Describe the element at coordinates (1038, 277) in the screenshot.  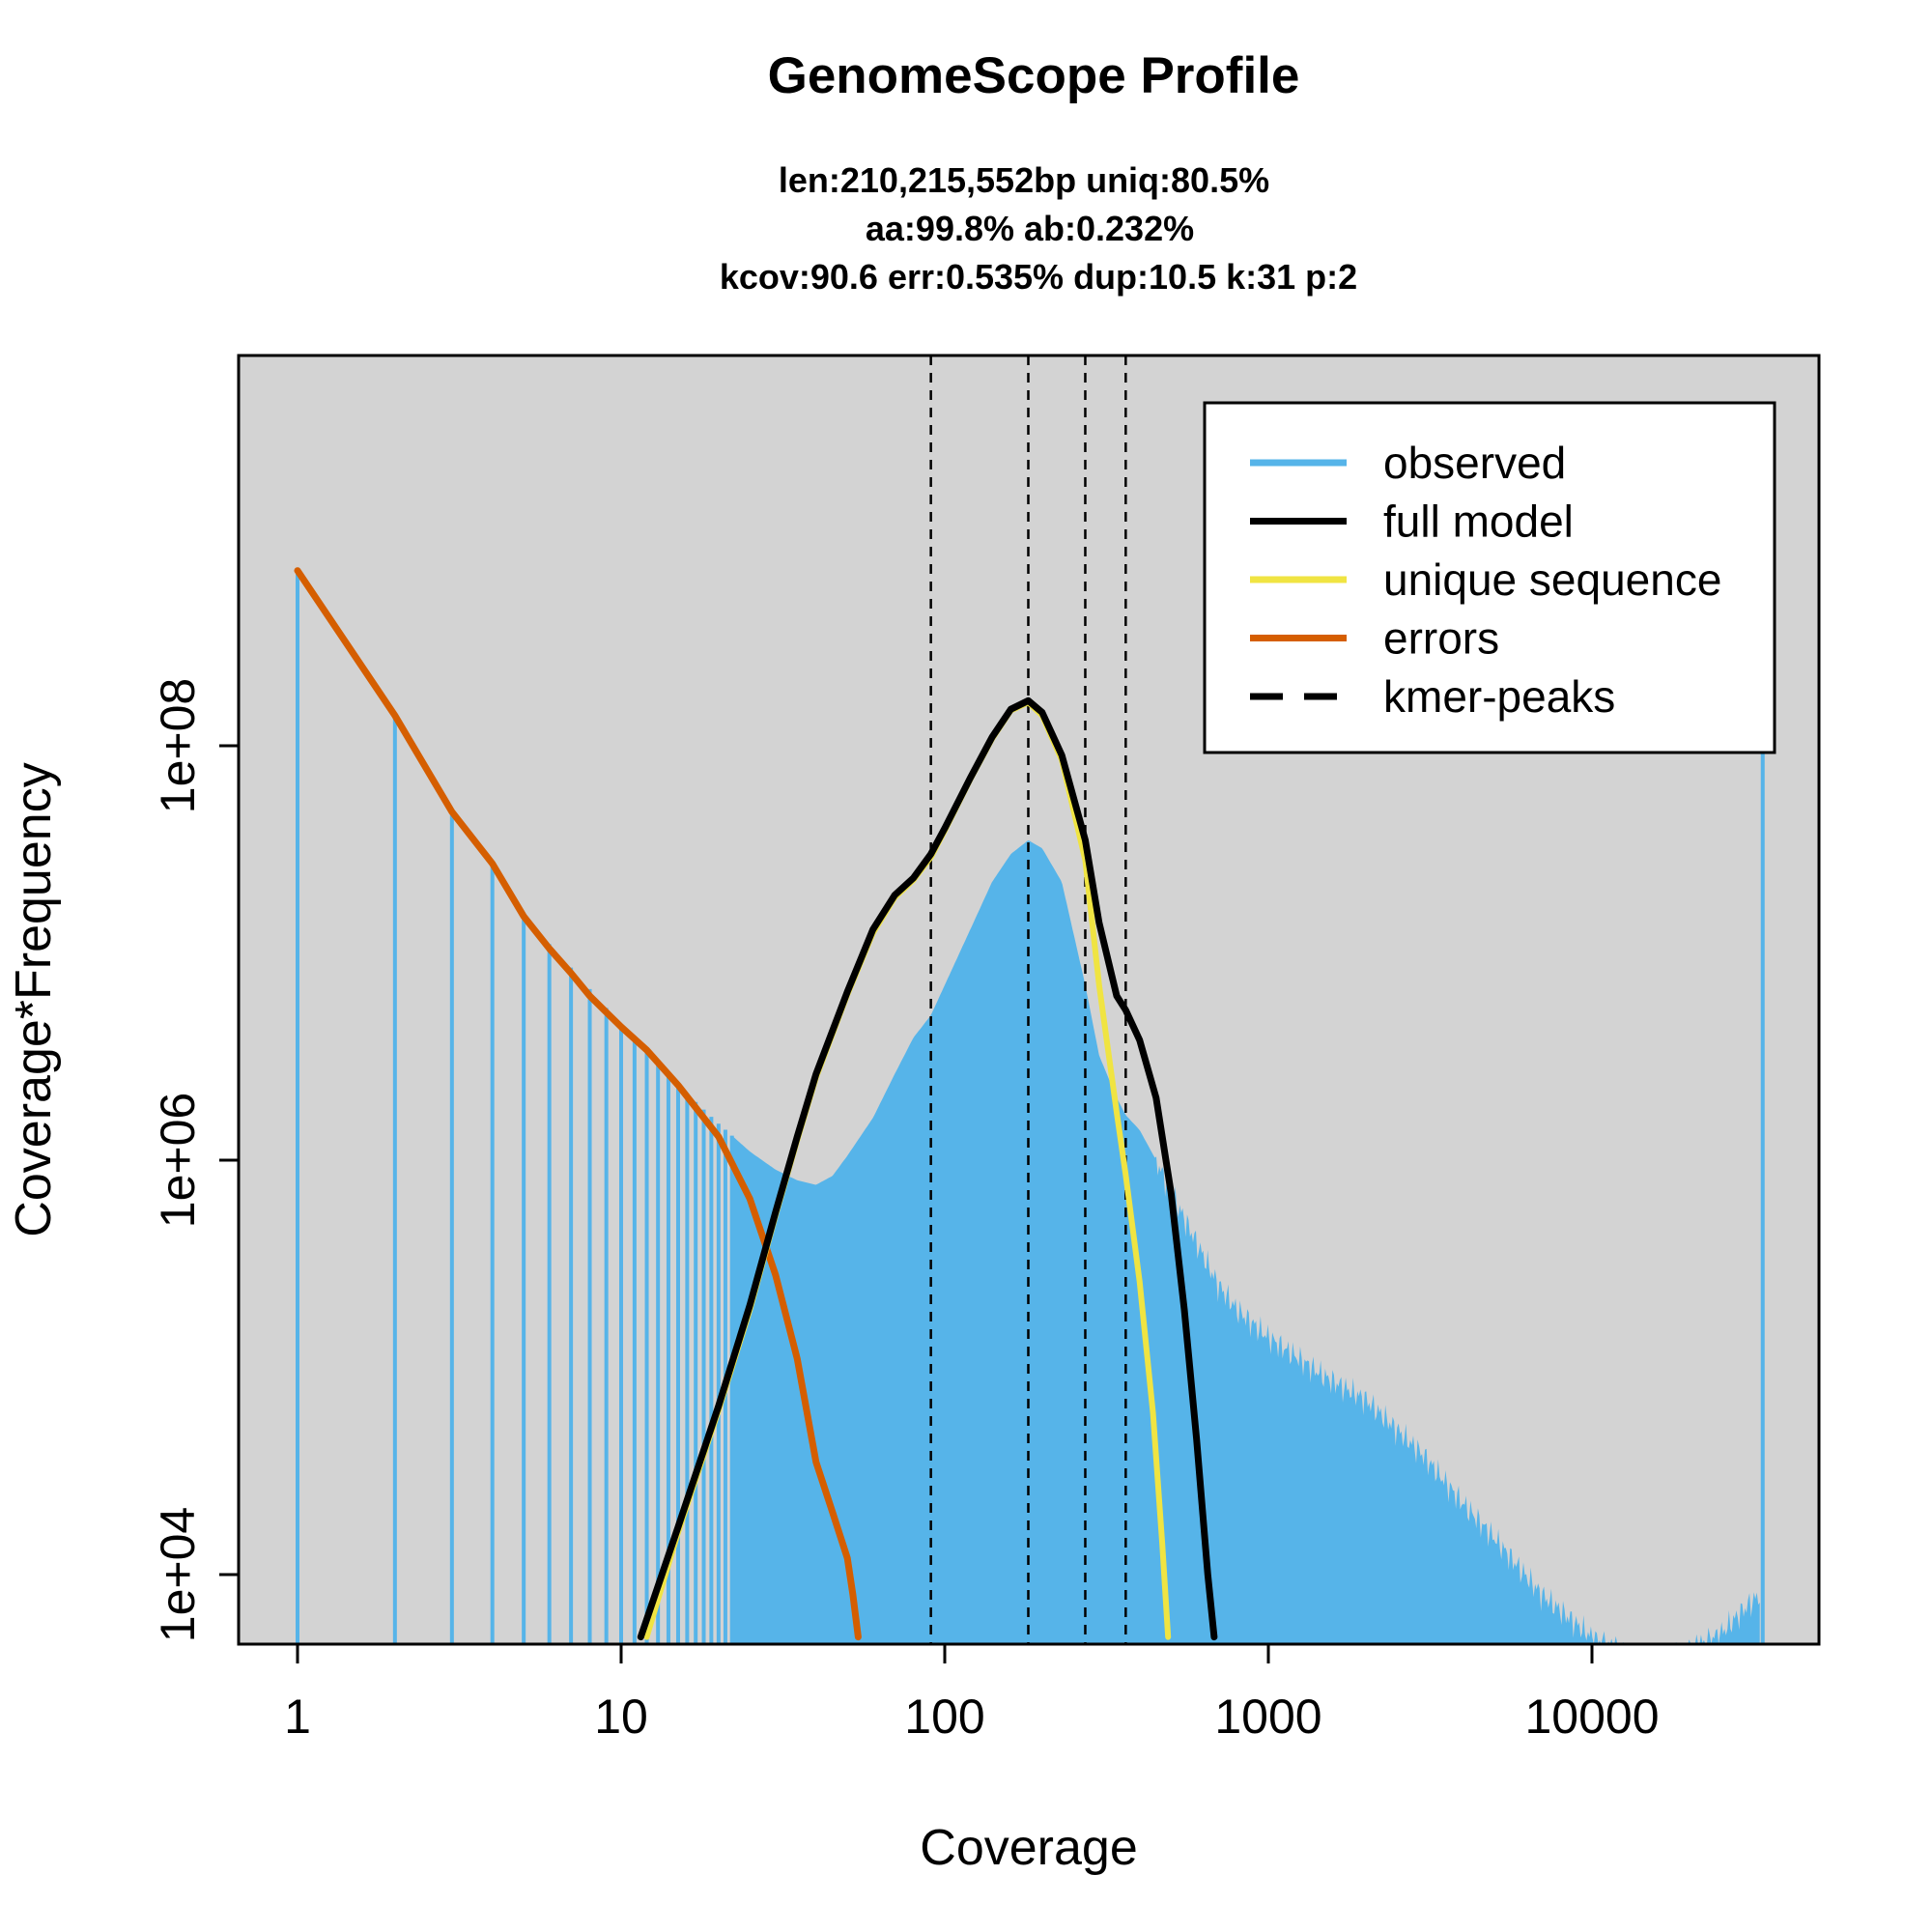
I see `chart-subtitle-line-3: kcov:90.6 err:0.535% dup:10.5 k:31 p:2` at that location.